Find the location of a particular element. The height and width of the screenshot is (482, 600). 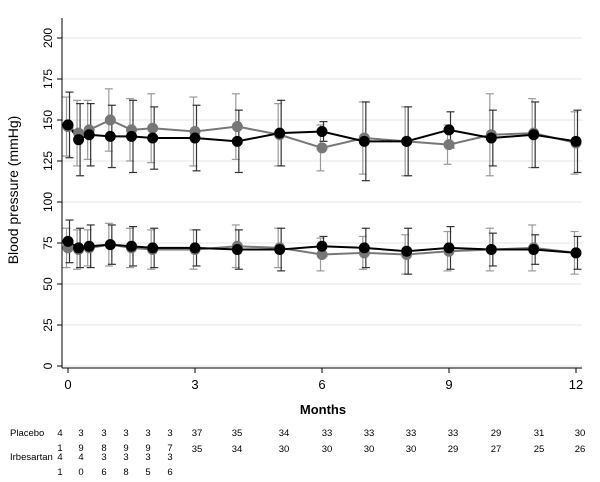

y-tick-label: 100 is located at coordinates (48, 202).